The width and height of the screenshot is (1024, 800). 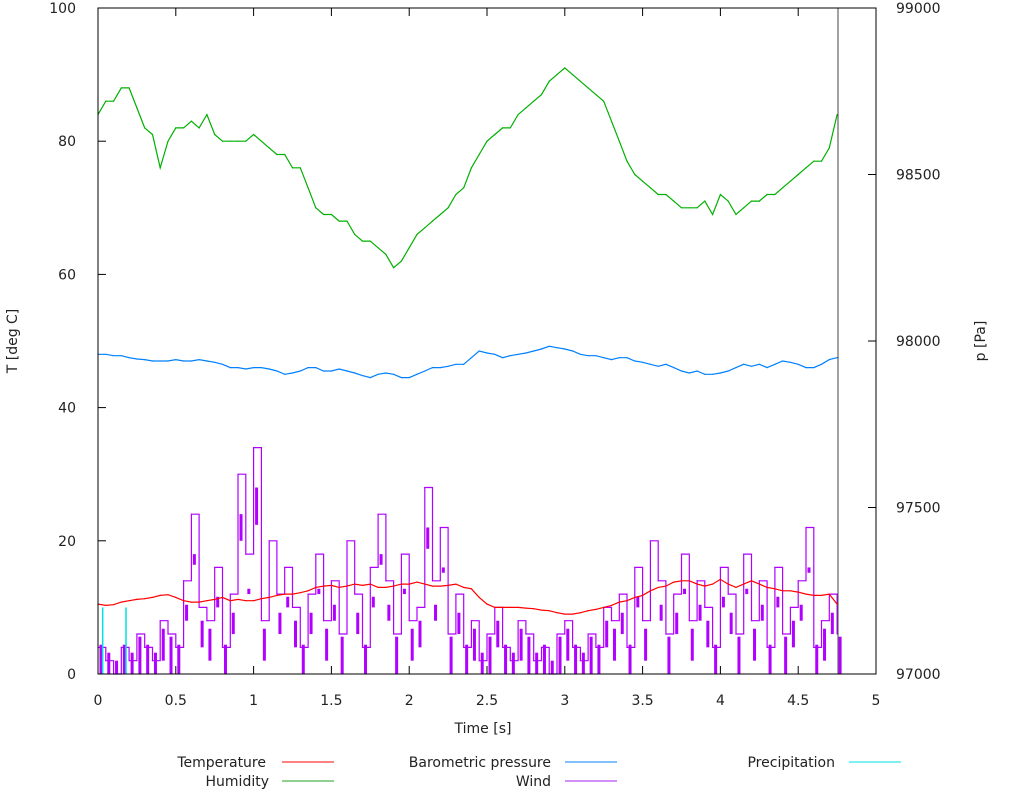 I want to click on temperature-line, so click(x=467, y=596).